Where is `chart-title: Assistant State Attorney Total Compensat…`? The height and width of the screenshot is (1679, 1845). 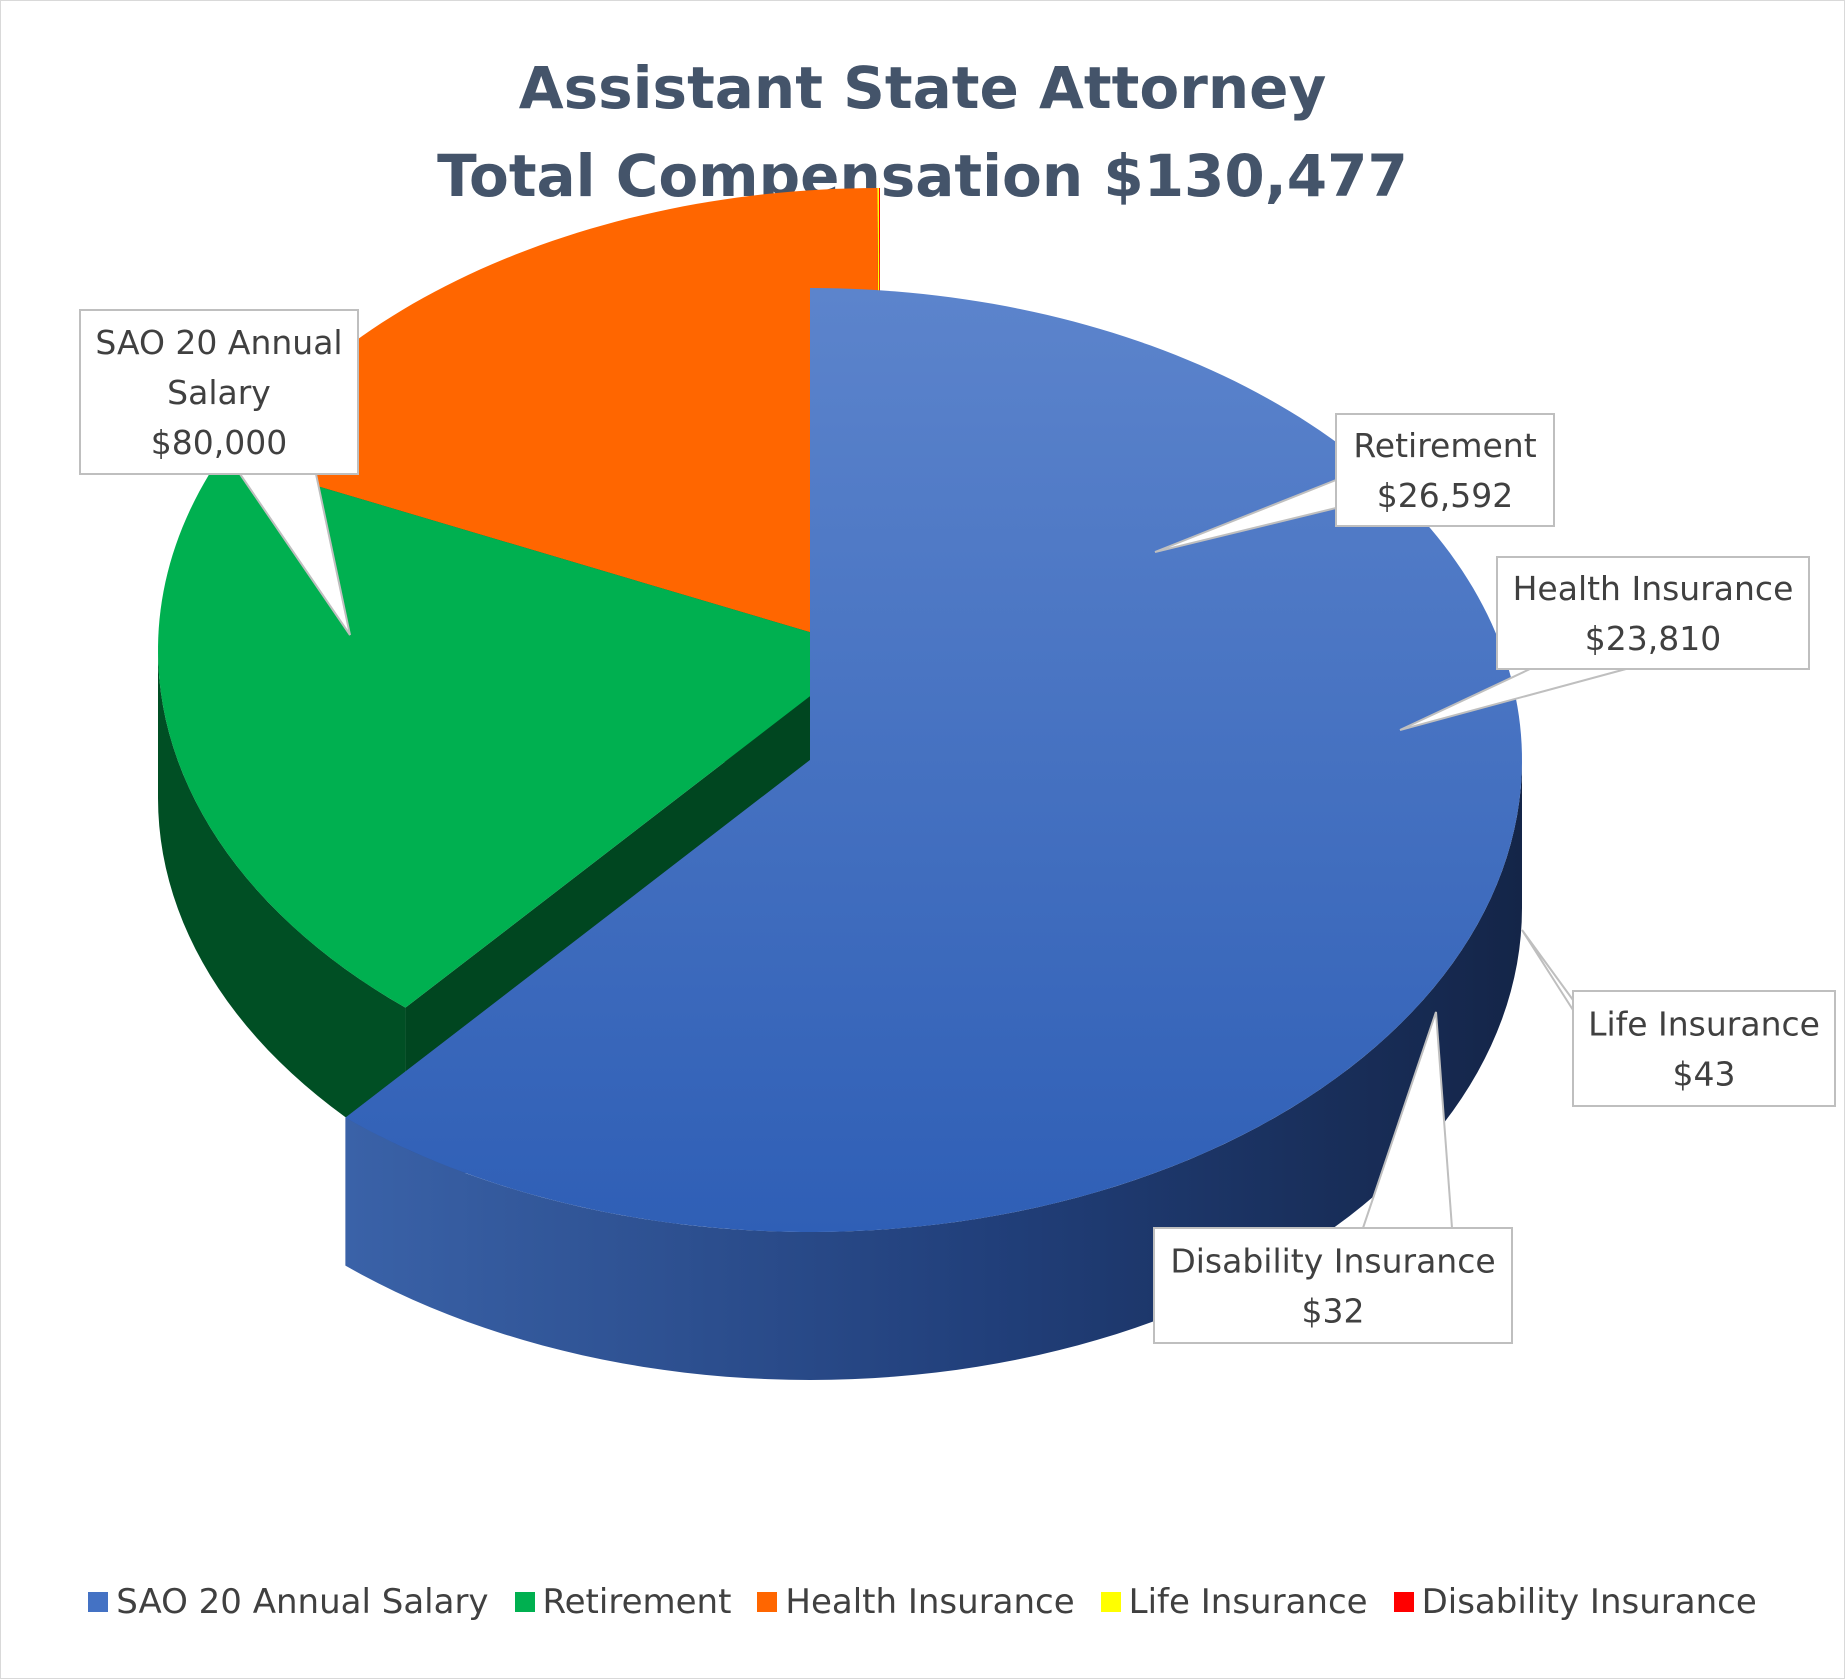
chart-title: Assistant State Attorney Total Compensat… is located at coordinates (922, 132).